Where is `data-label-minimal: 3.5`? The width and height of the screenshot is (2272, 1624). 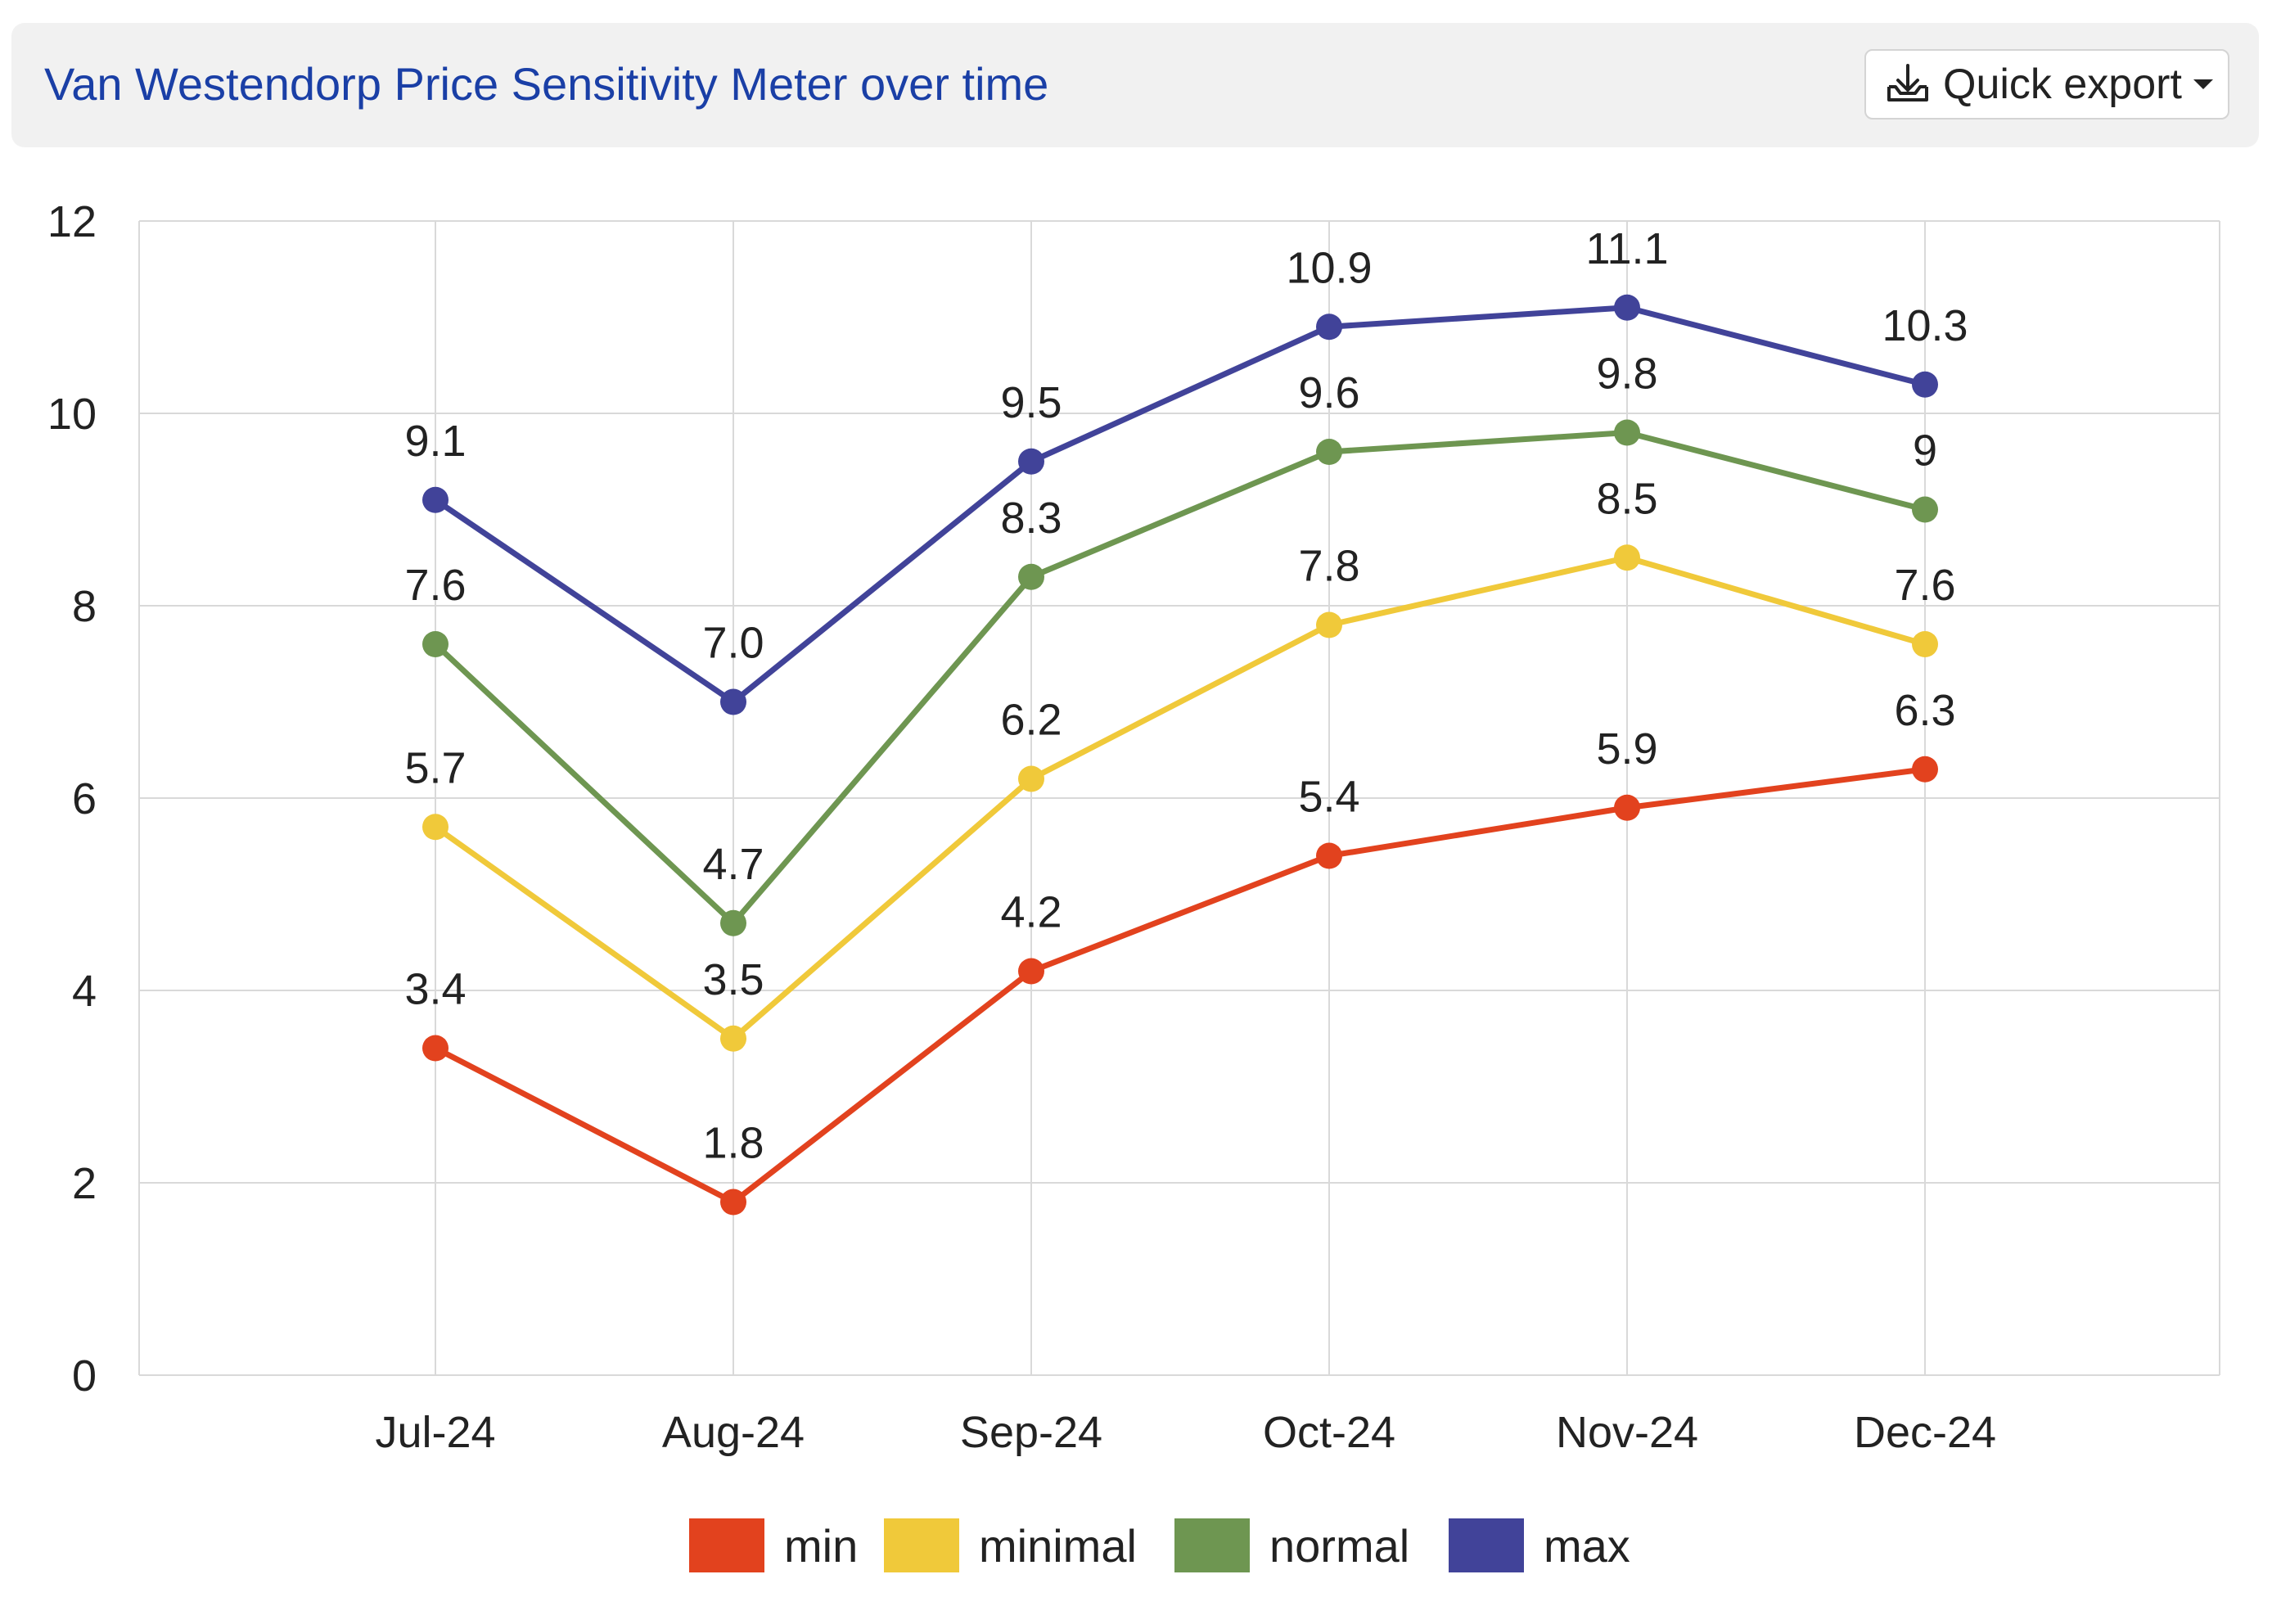
data-label-minimal: 3.5 is located at coordinates (733, 980).